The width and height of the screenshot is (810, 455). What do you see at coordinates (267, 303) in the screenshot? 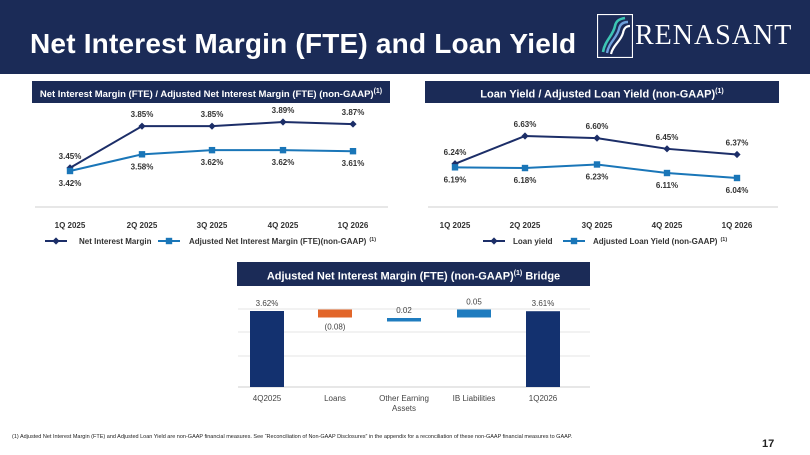
I see `bridge-data-label: 3.62%` at bounding box center [267, 303].